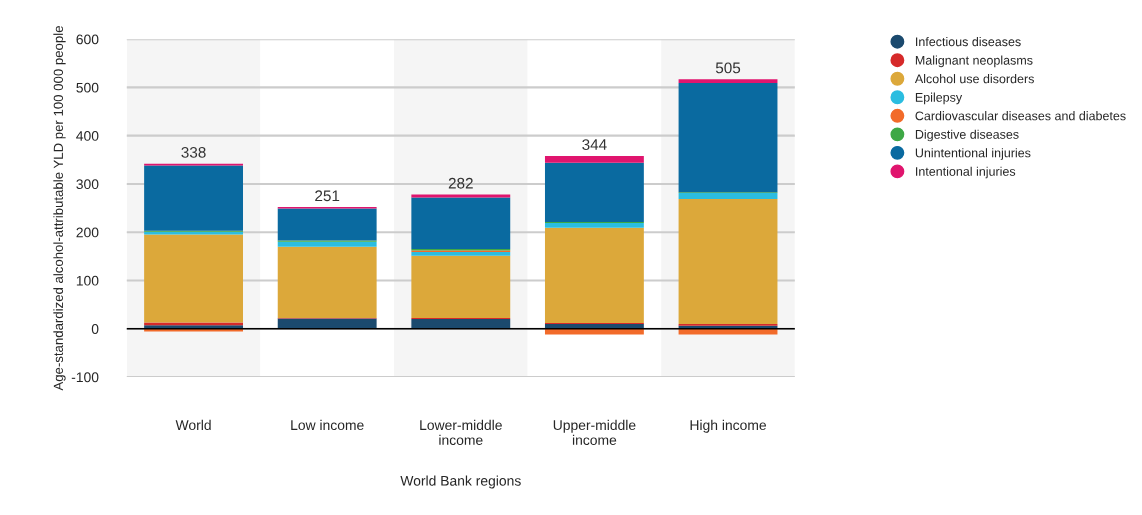  Describe the element at coordinates (95, 329) in the screenshot. I see `y-tick-label: 0` at that location.